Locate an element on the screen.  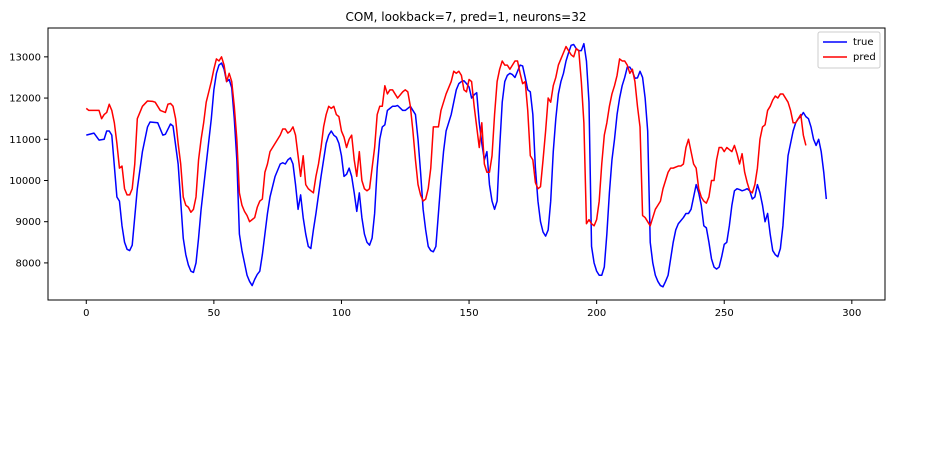
y-tick-label: 13000 is located at coordinates (25, 57).